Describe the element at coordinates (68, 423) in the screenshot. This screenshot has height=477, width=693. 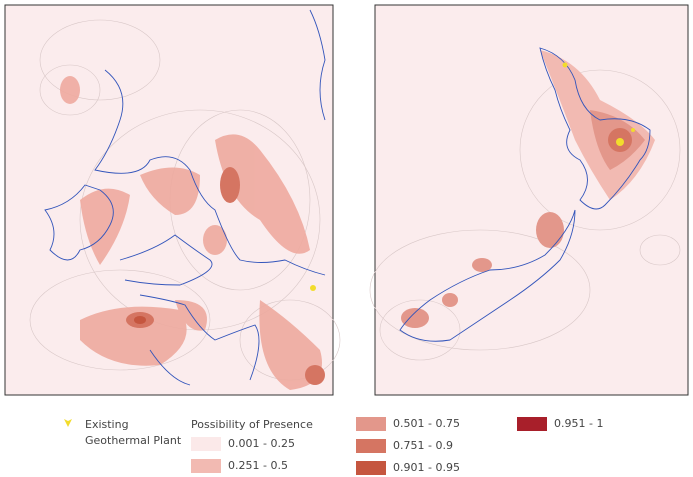
I see `plant-icon` at that location.